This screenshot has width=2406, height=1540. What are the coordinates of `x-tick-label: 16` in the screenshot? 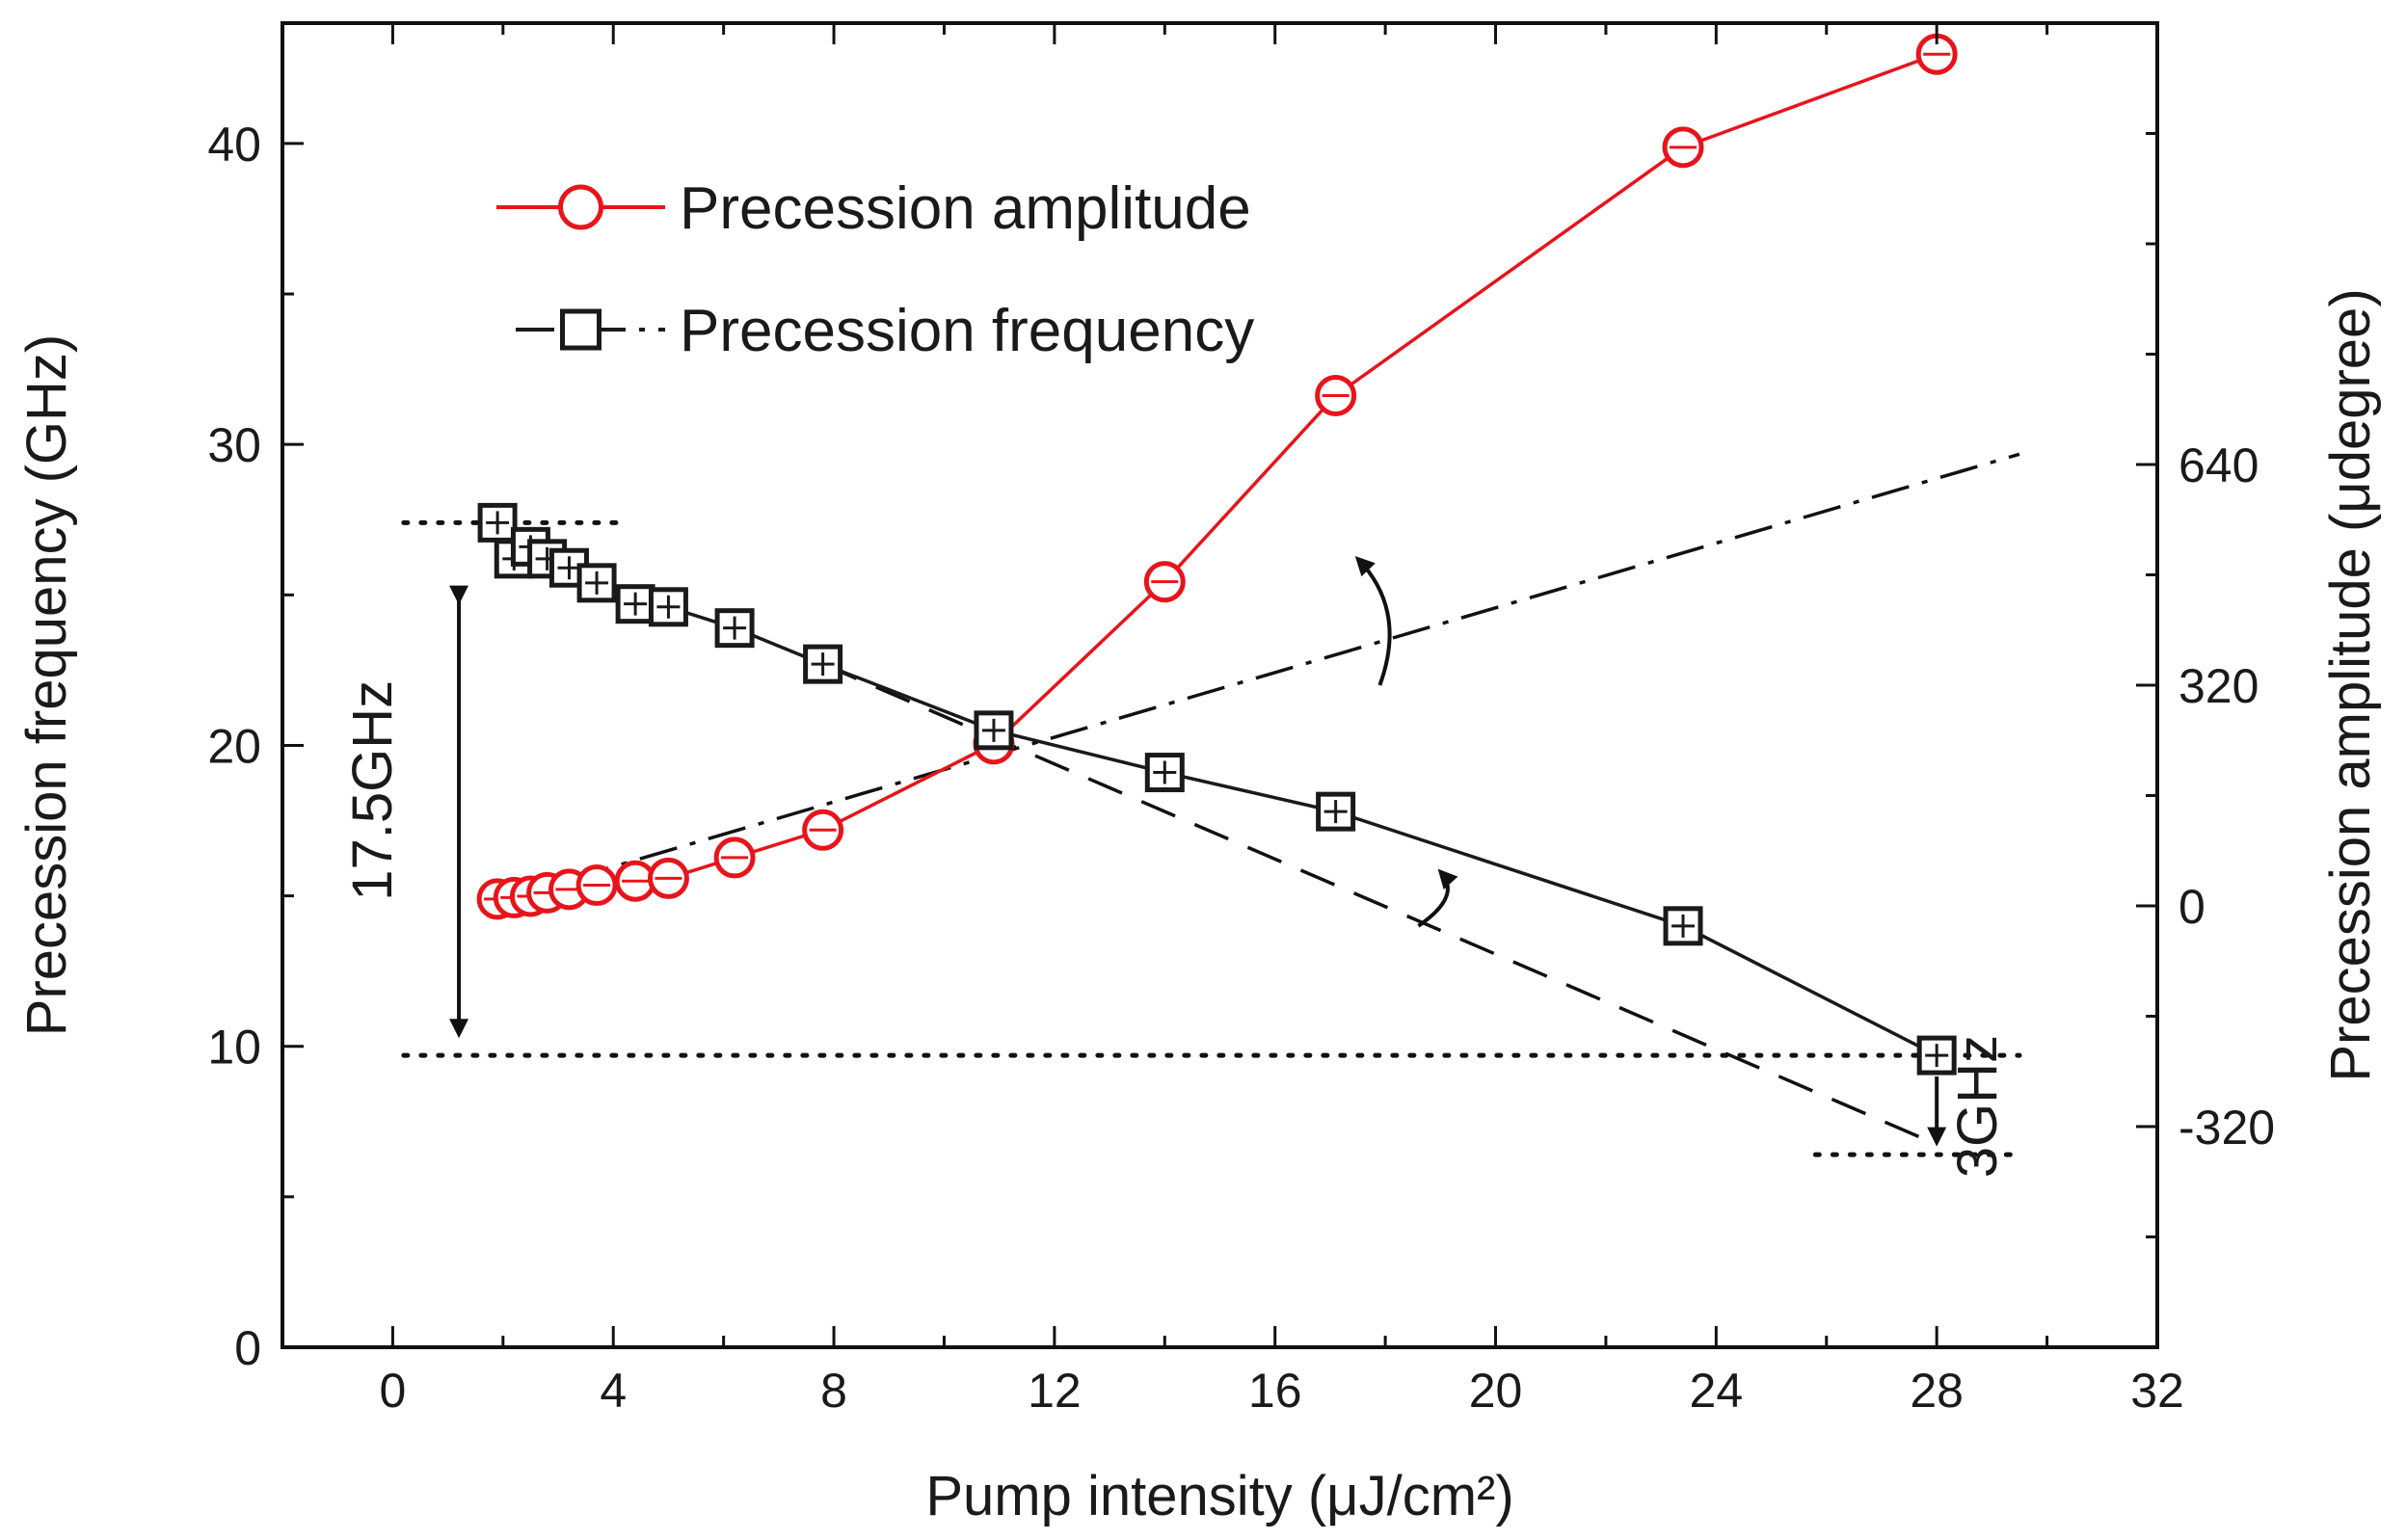 It's located at (1275, 1391).